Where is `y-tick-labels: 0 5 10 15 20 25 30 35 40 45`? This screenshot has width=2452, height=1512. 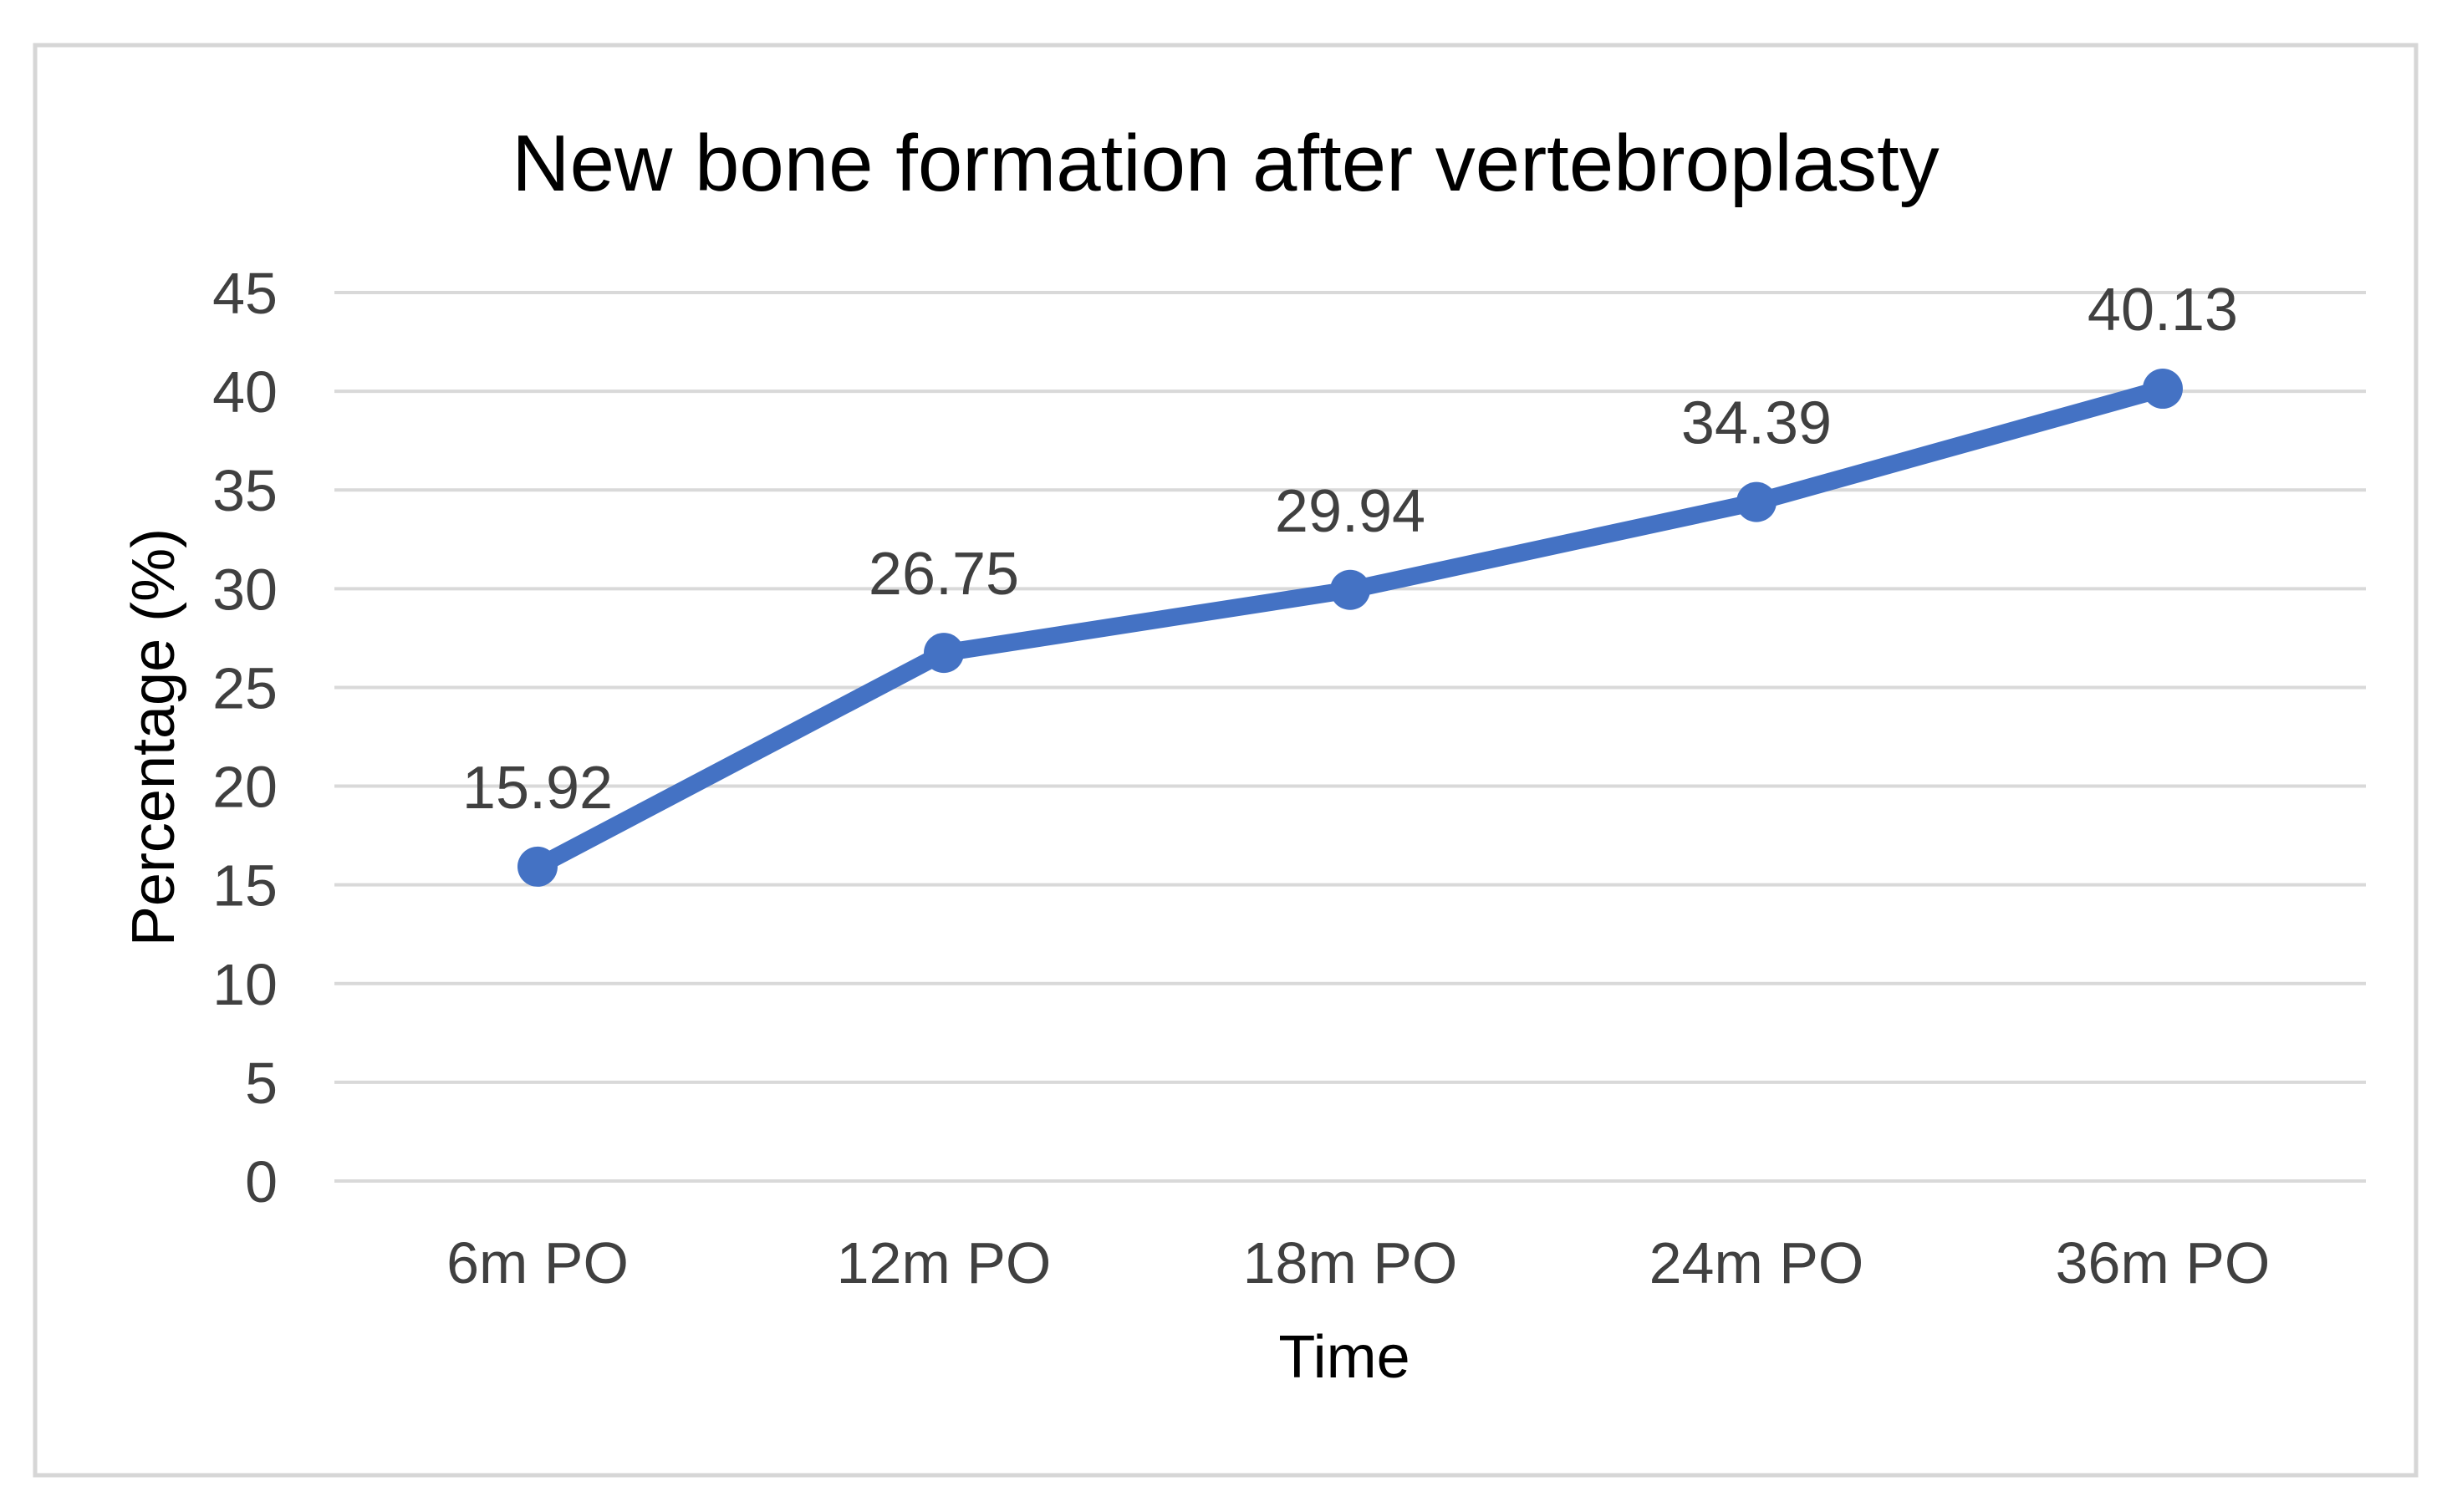
y-tick-labels: 0 5 10 15 20 25 30 35 40 45 is located at coordinates (245, 737).